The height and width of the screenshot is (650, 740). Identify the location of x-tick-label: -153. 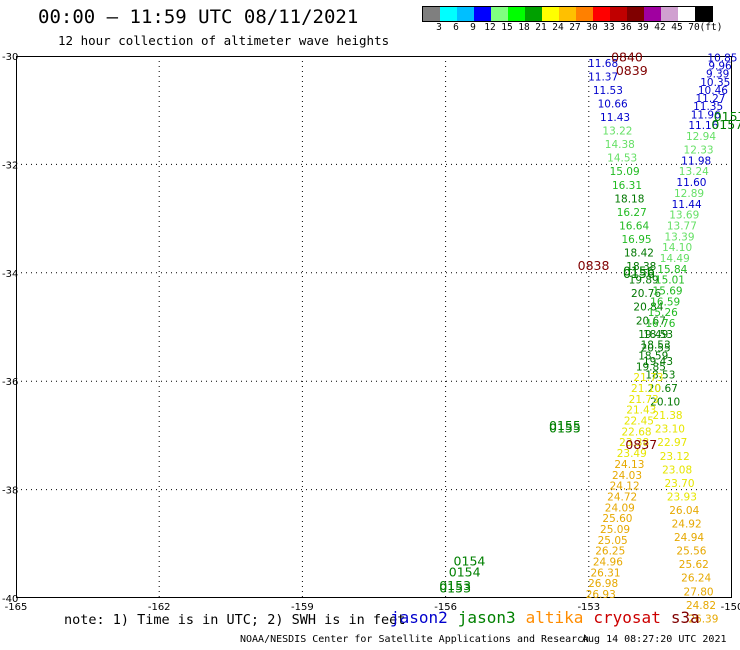
(588, 607).